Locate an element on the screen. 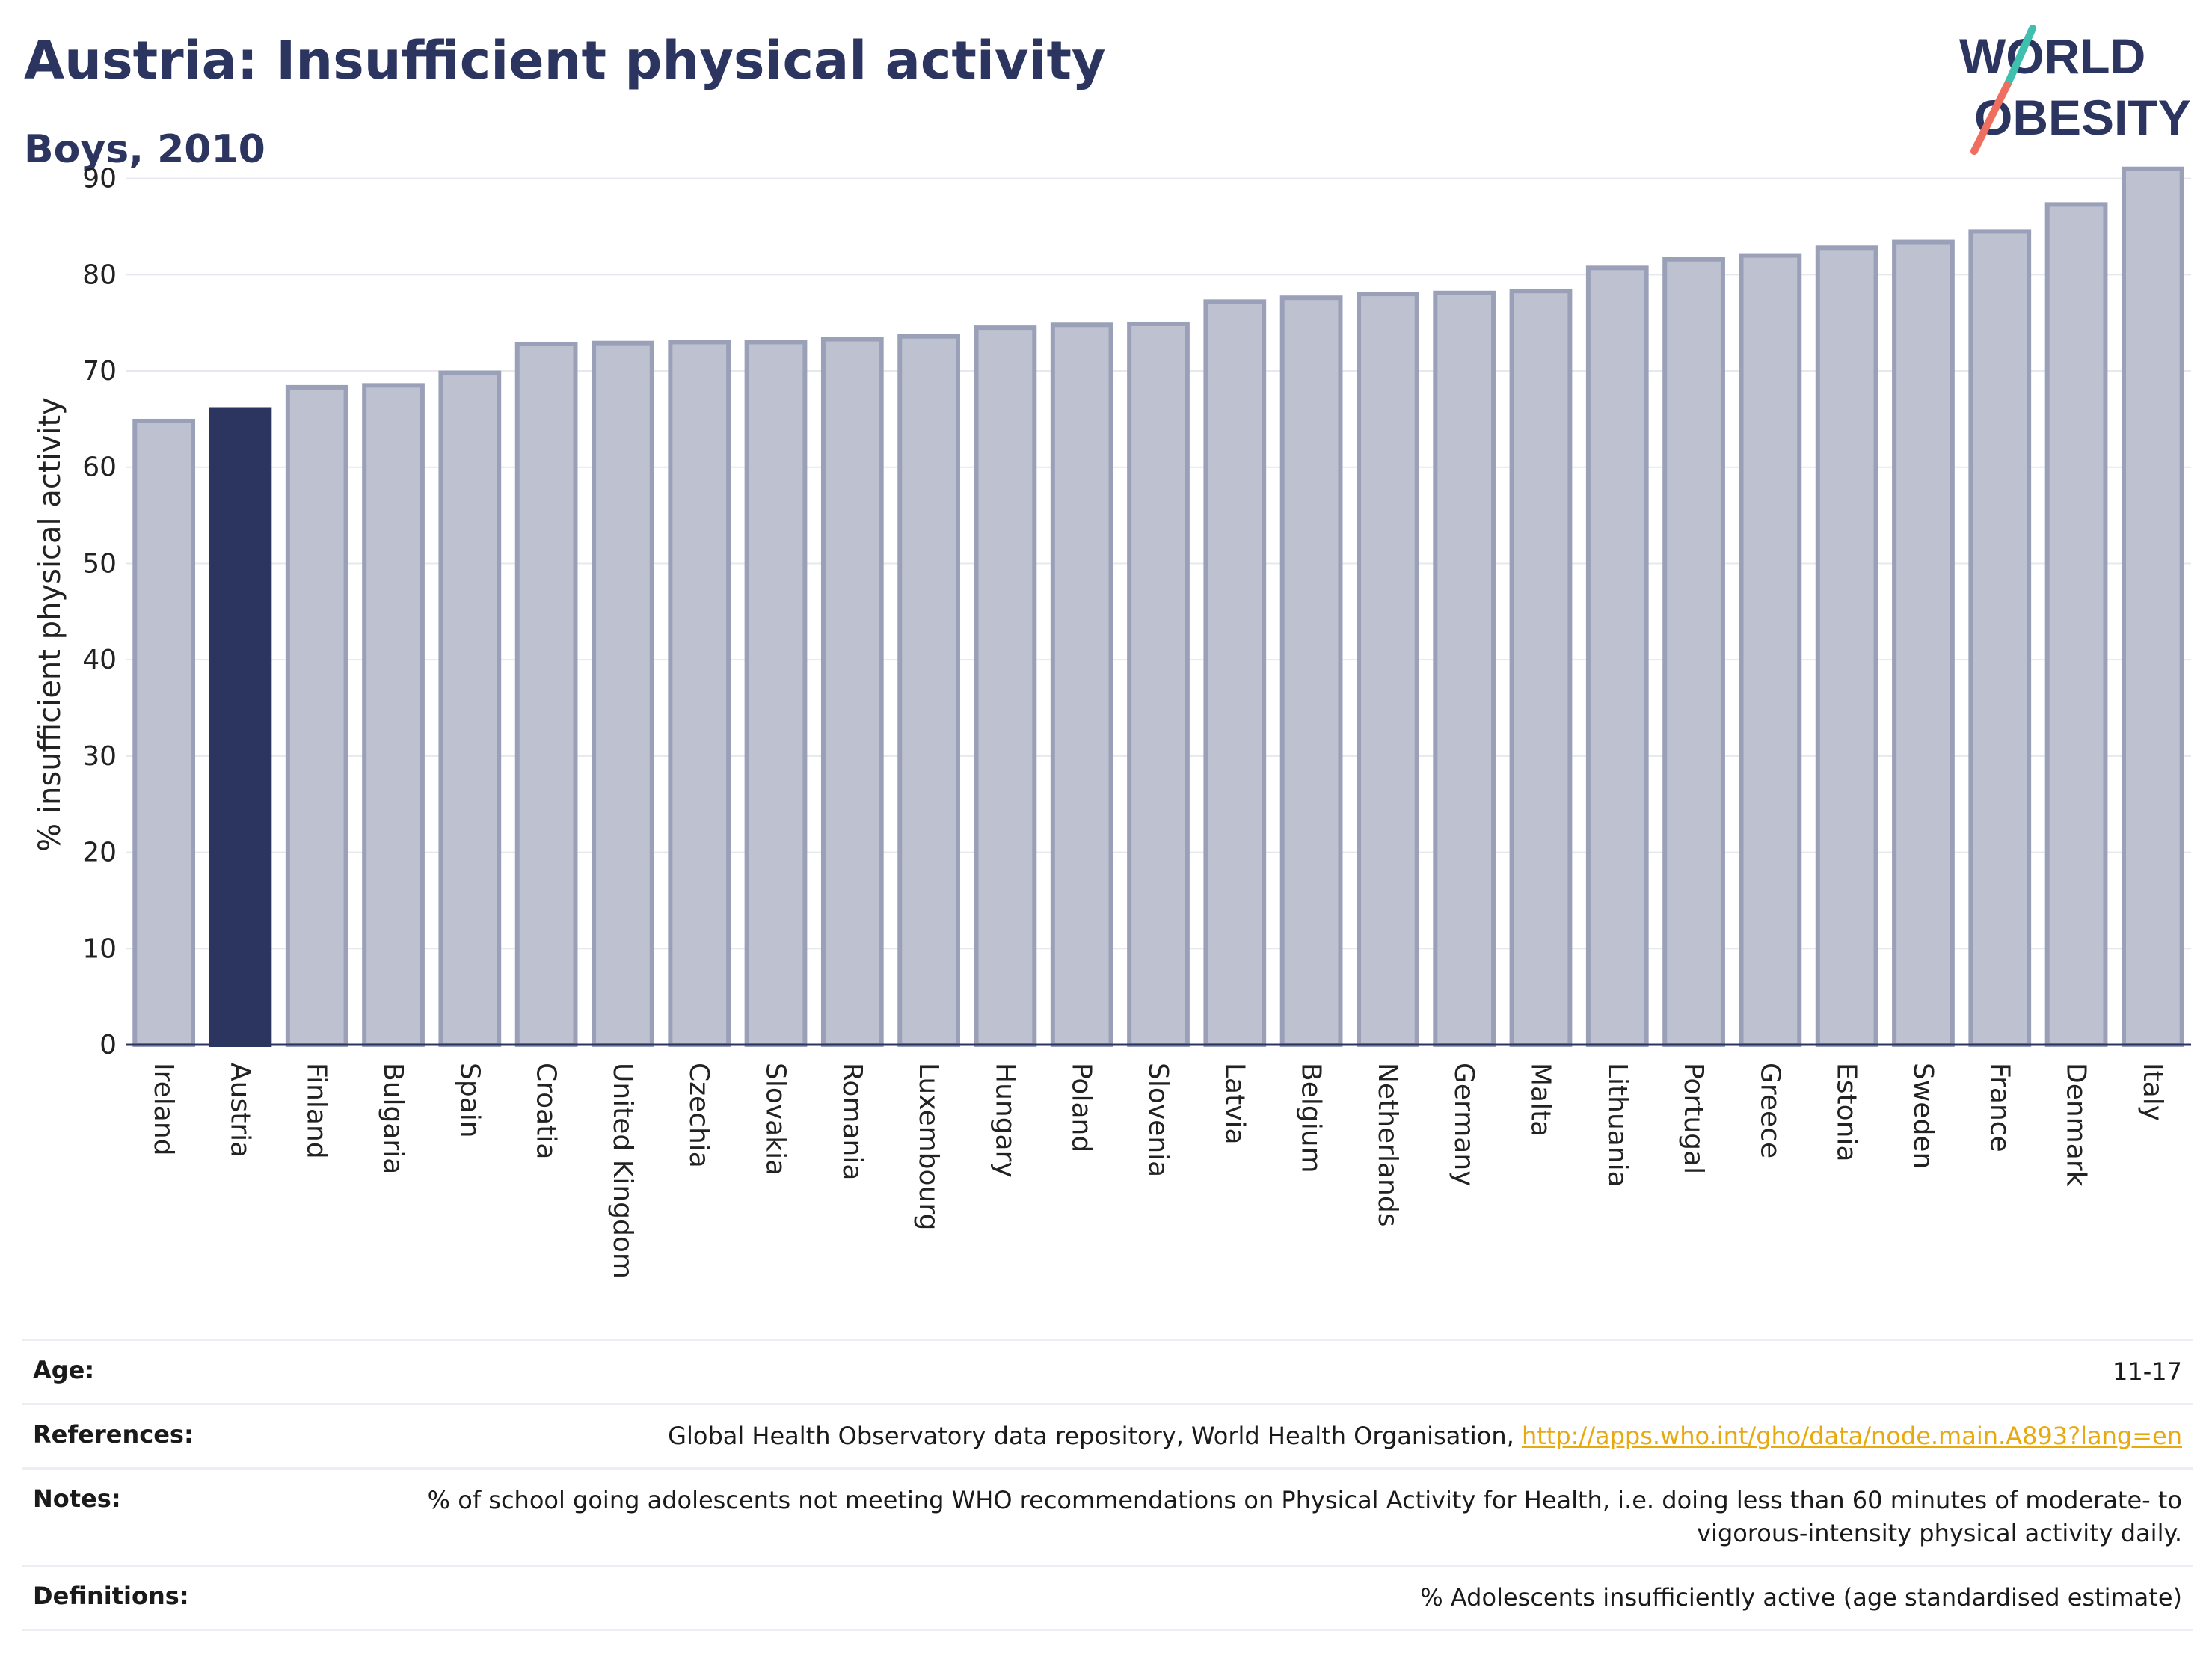 This screenshot has height=1655, width=2212. y-axis-label: % insufficient physical activity is located at coordinates (50, 624).